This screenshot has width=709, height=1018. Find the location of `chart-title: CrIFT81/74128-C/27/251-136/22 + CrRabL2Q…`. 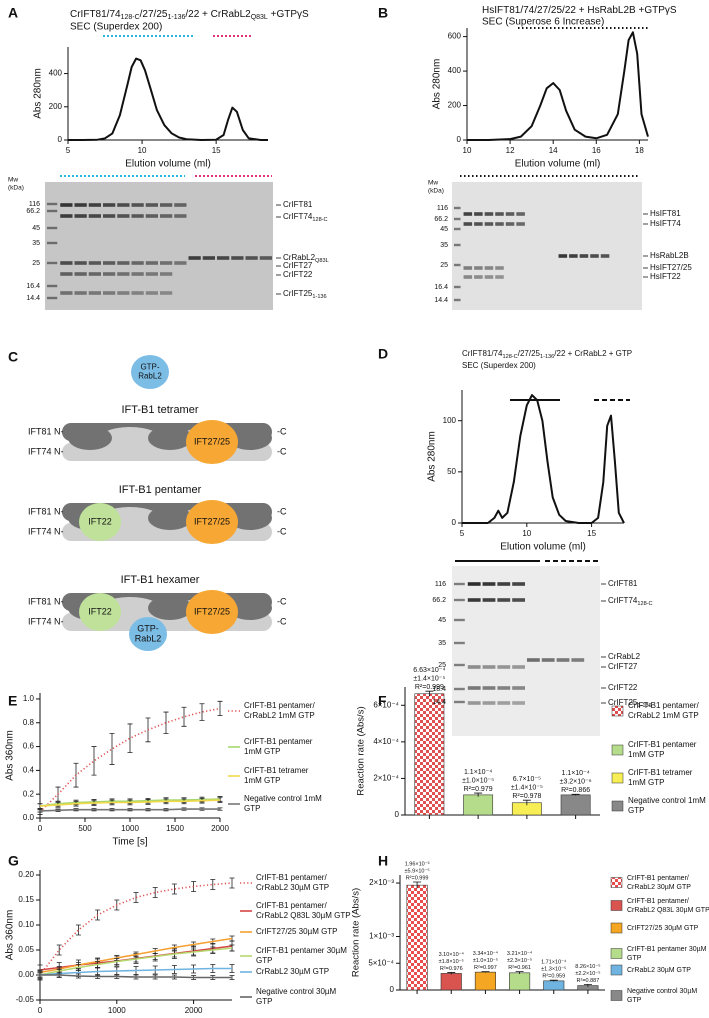

chart-title: CrIFT81/74128-C/27/251-136/22 + CrRabL2Q… is located at coordinates (189, 15).